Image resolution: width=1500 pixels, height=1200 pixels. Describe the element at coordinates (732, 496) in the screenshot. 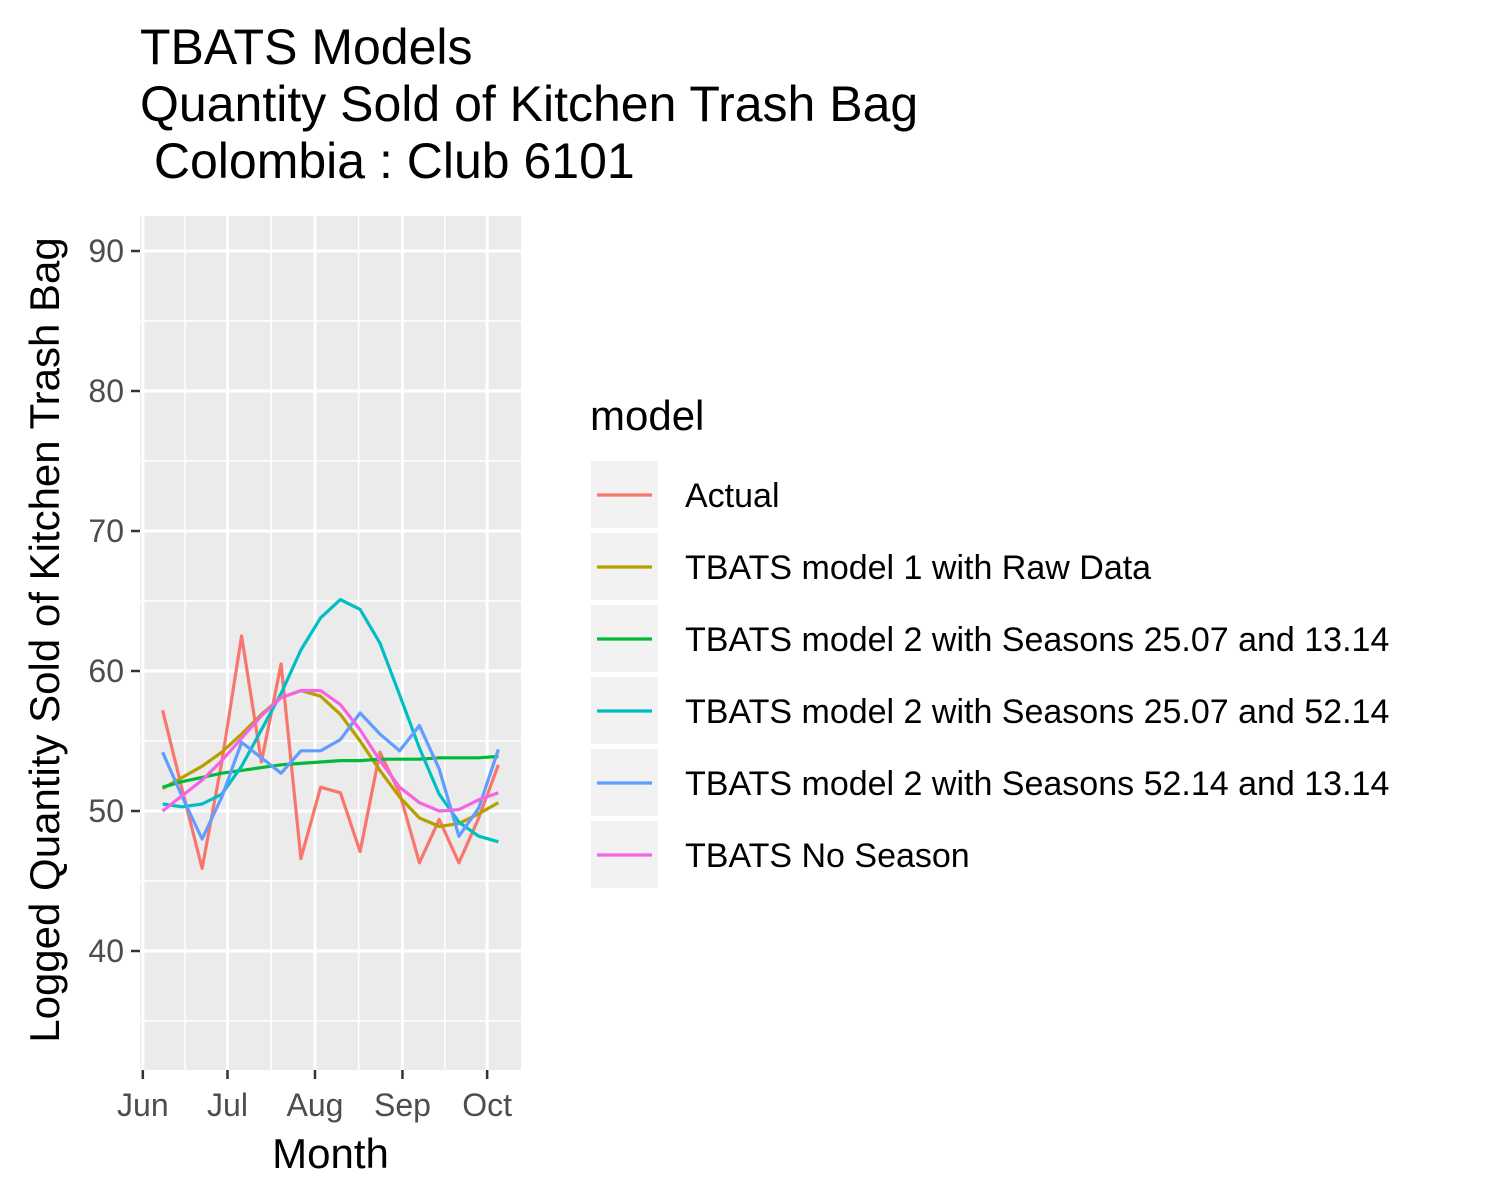

I see `legend-label-1: Actual` at that location.